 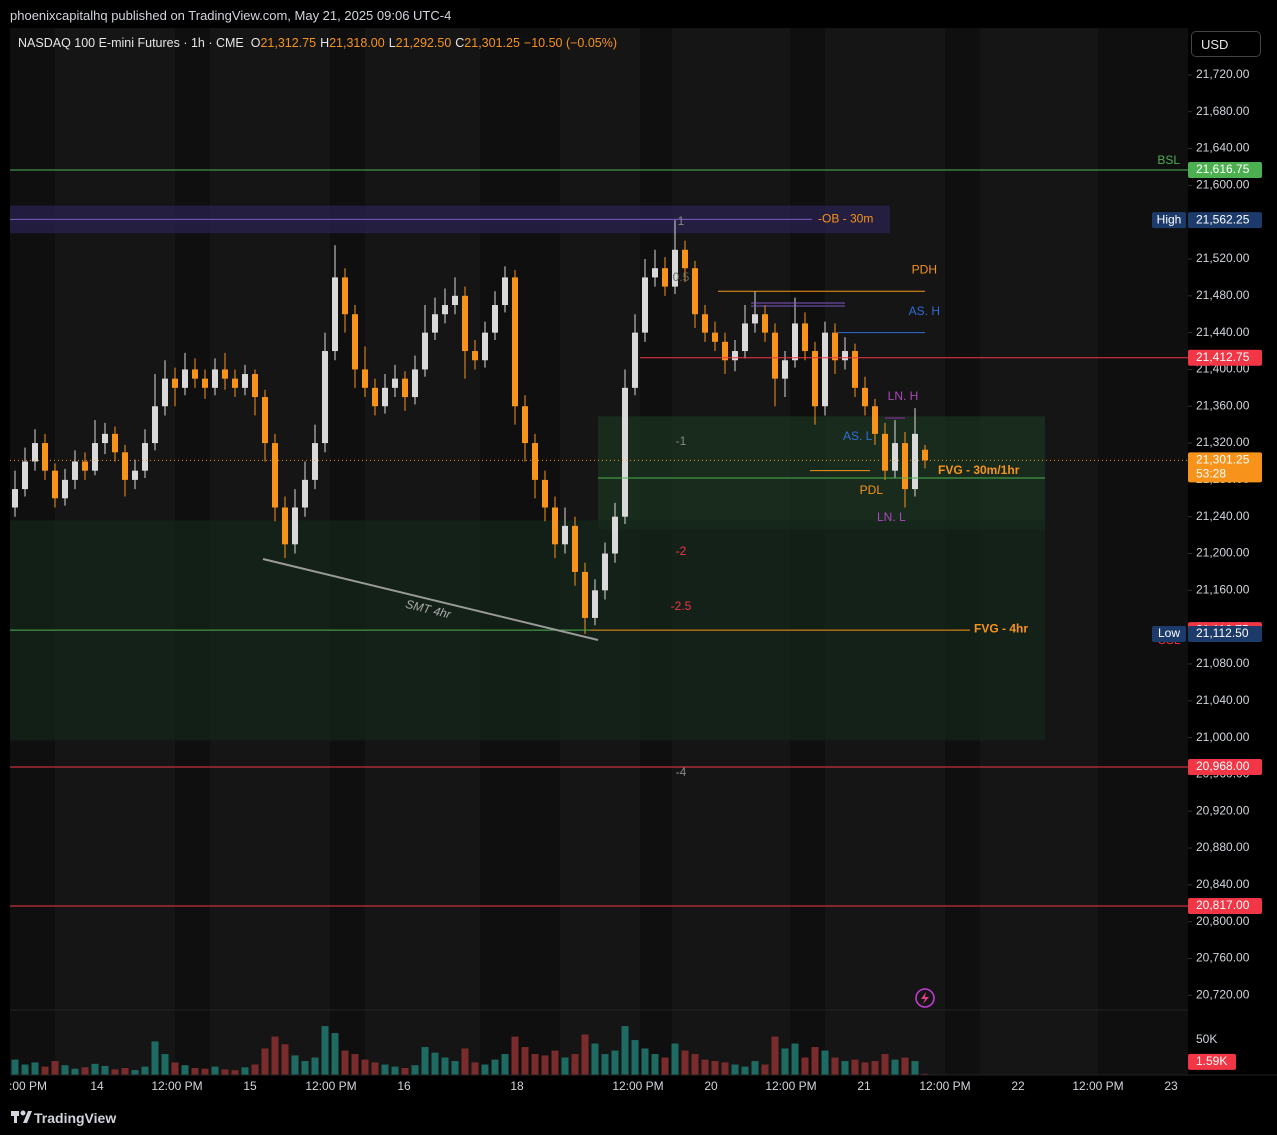 What do you see at coordinates (1169, 220) in the screenshot?
I see `tag-name-box` at bounding box center [1169, 220].